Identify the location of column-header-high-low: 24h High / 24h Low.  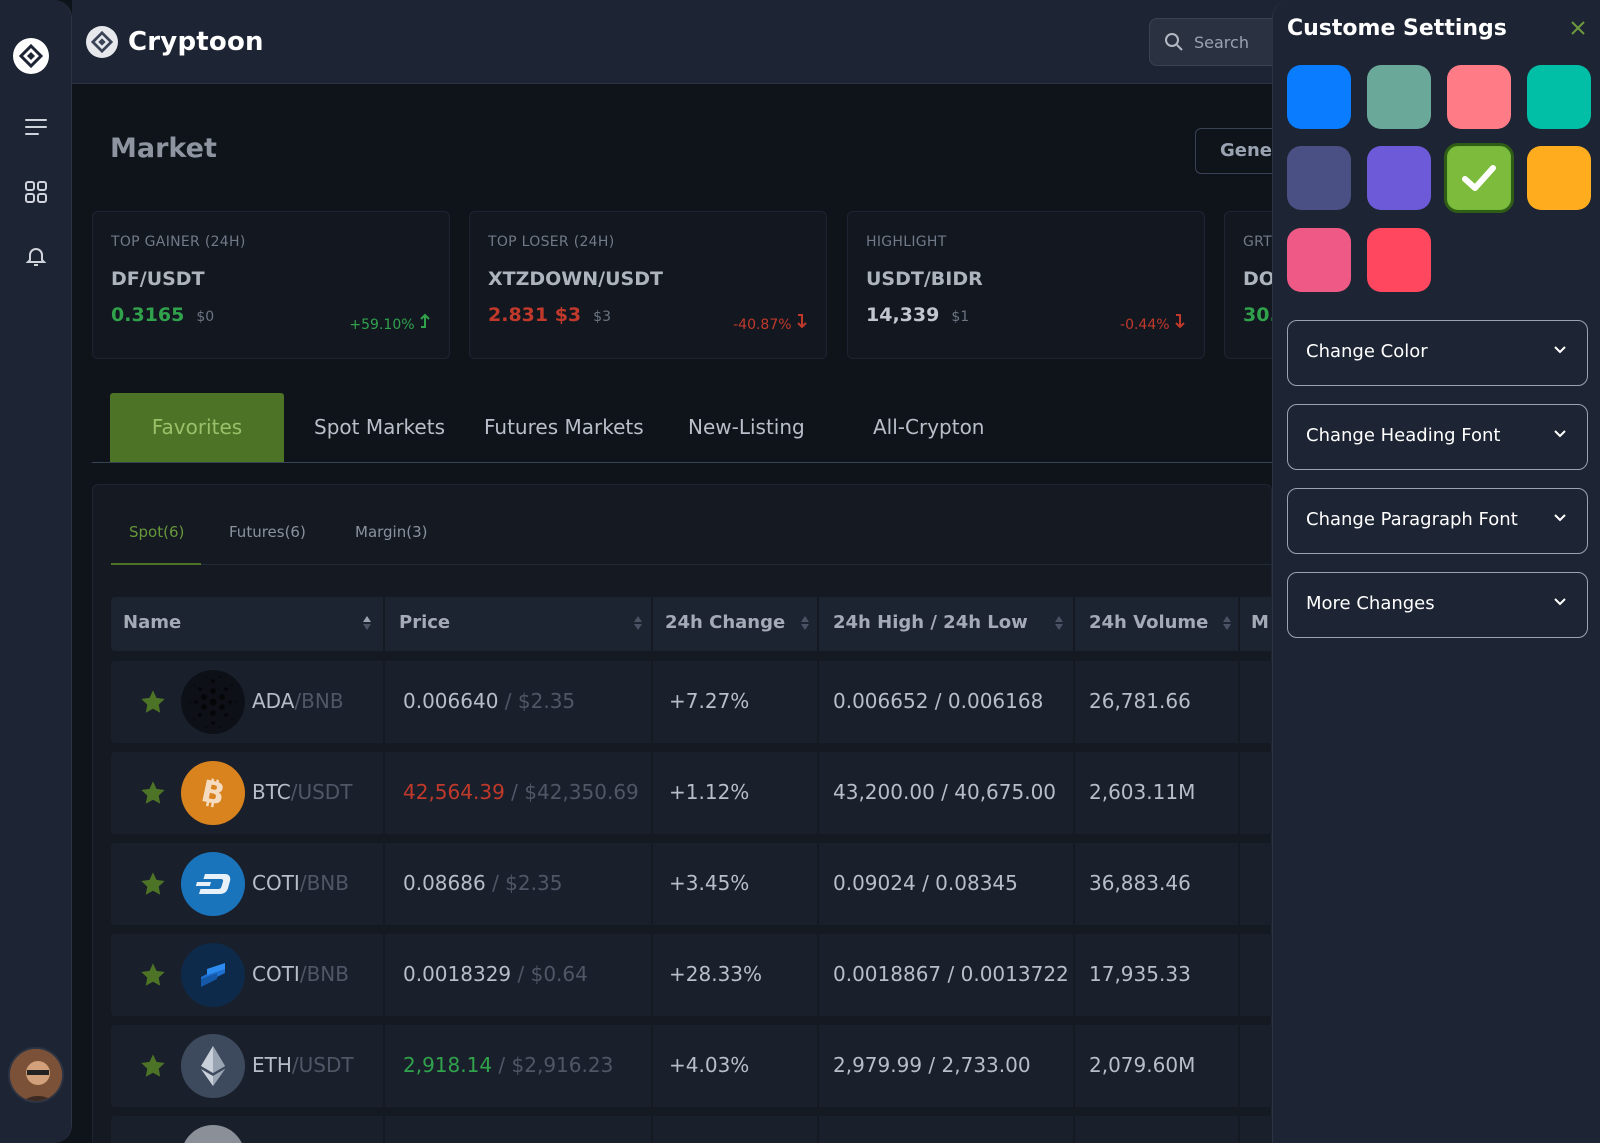
(930, 622).